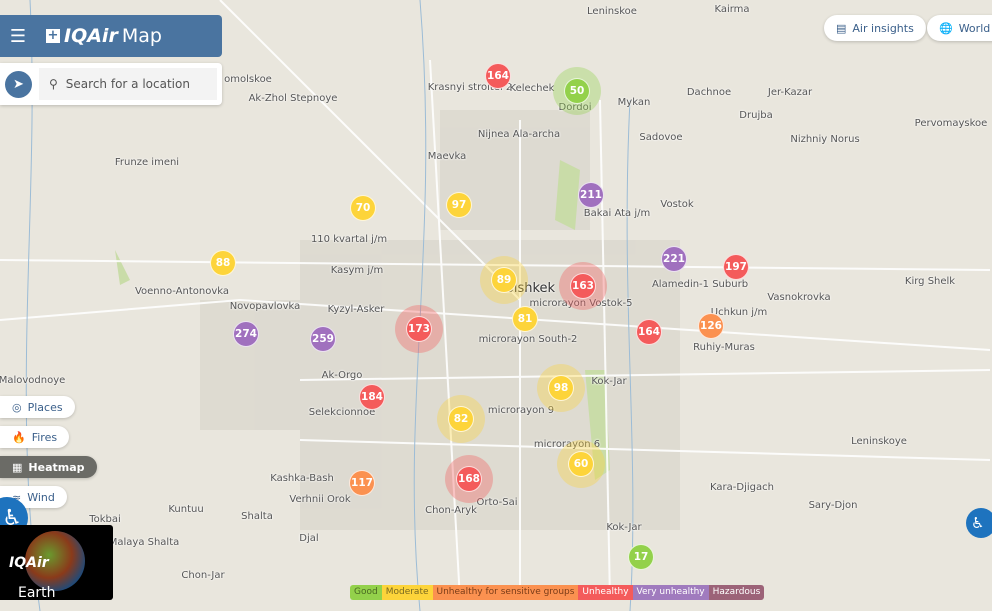 This screenshot has height=611, width=992. What do you see at coordinates (203, 575) in the screenshot?
I see `place-label: Chon-Jar` at bounding box center [203, 575].